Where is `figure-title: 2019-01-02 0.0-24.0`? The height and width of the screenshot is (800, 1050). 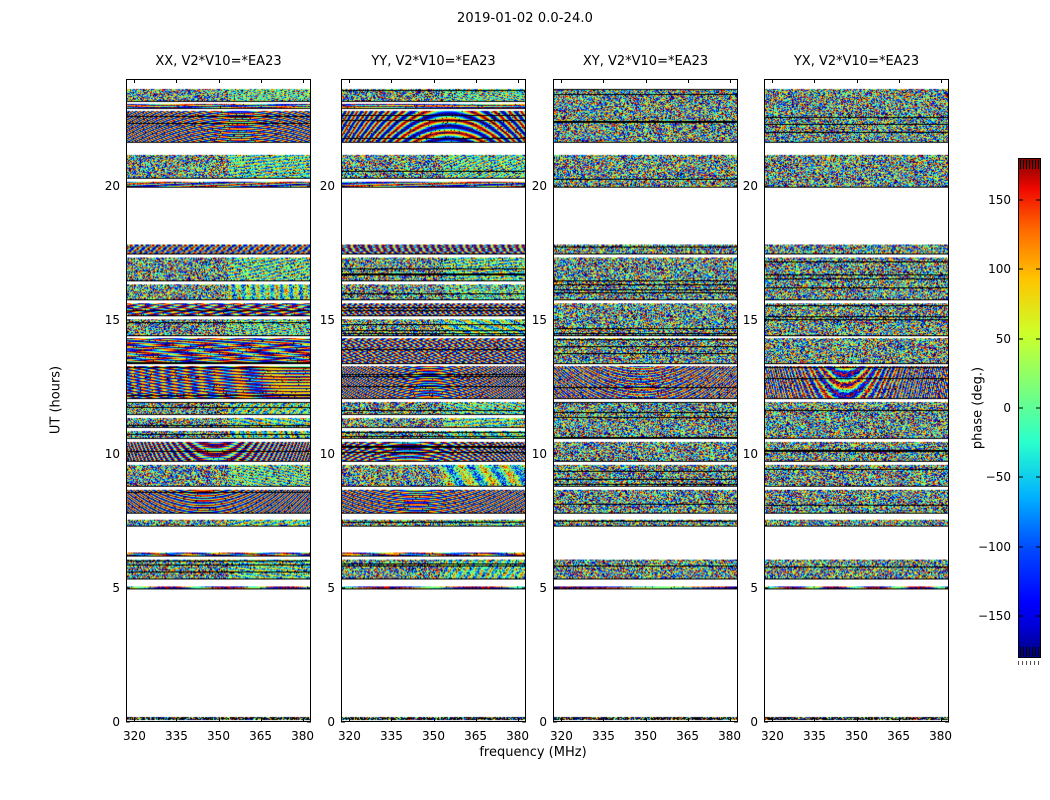
figure-title: 2019-01-02 0.0-24.0 is located at coordinates (525, 18).